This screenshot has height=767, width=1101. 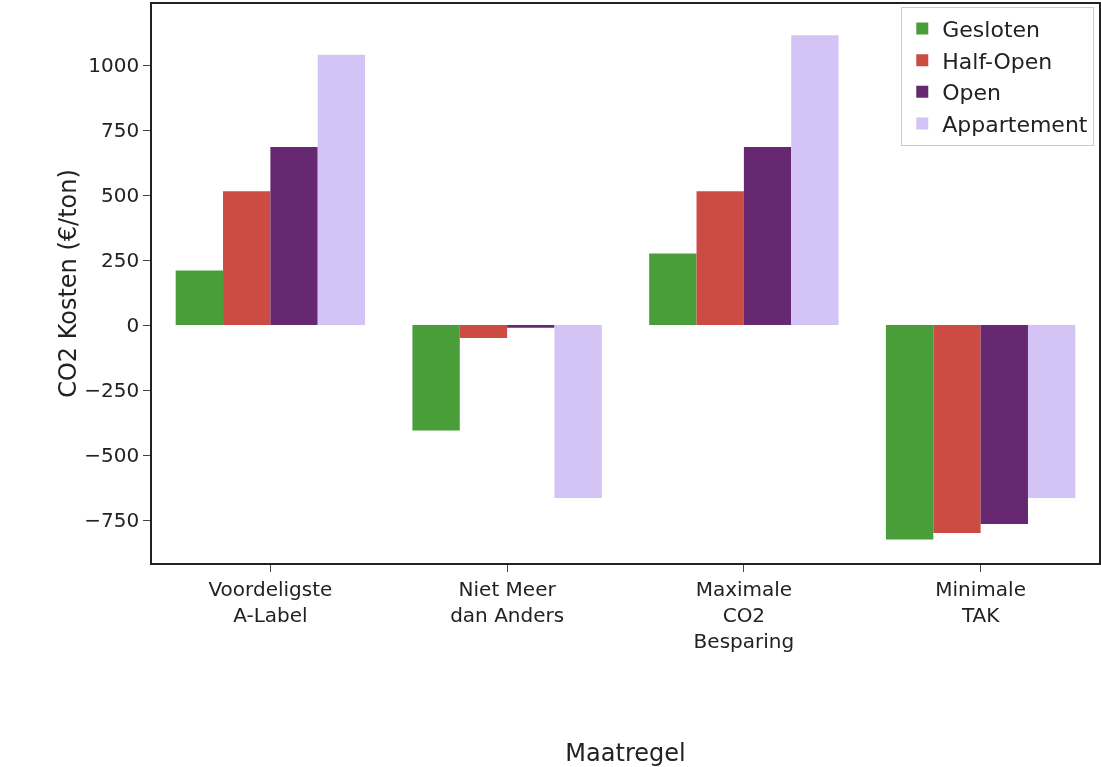 I want to click on legend-label: Open, so click(x=972, y=93).